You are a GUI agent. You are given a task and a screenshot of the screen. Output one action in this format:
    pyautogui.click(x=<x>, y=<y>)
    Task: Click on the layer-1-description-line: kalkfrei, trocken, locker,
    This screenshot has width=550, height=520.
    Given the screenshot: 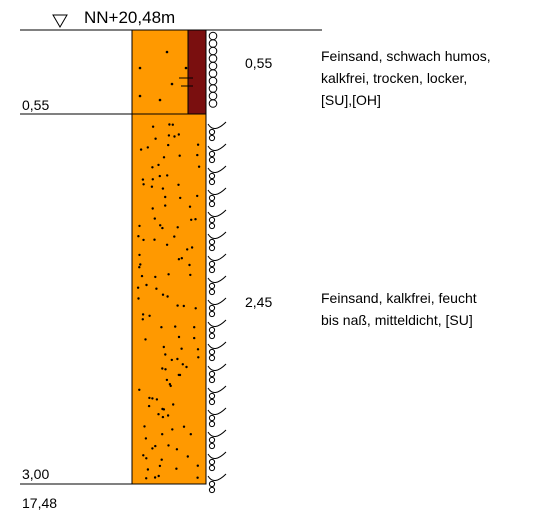 What is the action you would take?
    pyautogui.click(x=394, y=78)
    